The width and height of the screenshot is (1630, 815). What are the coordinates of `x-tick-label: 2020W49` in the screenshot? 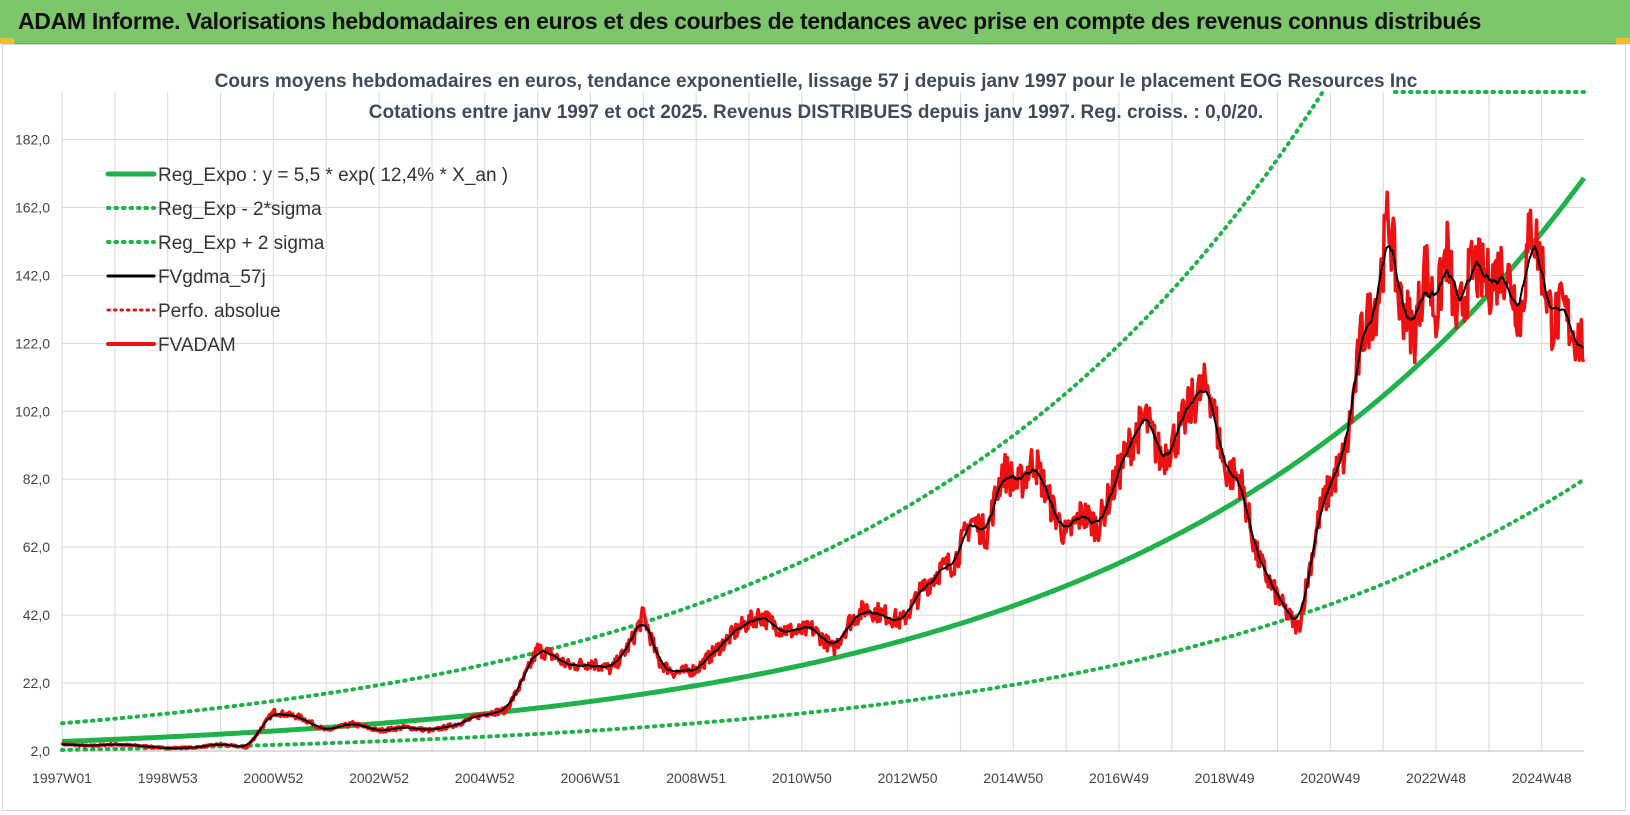 It's located at (1330, 778).